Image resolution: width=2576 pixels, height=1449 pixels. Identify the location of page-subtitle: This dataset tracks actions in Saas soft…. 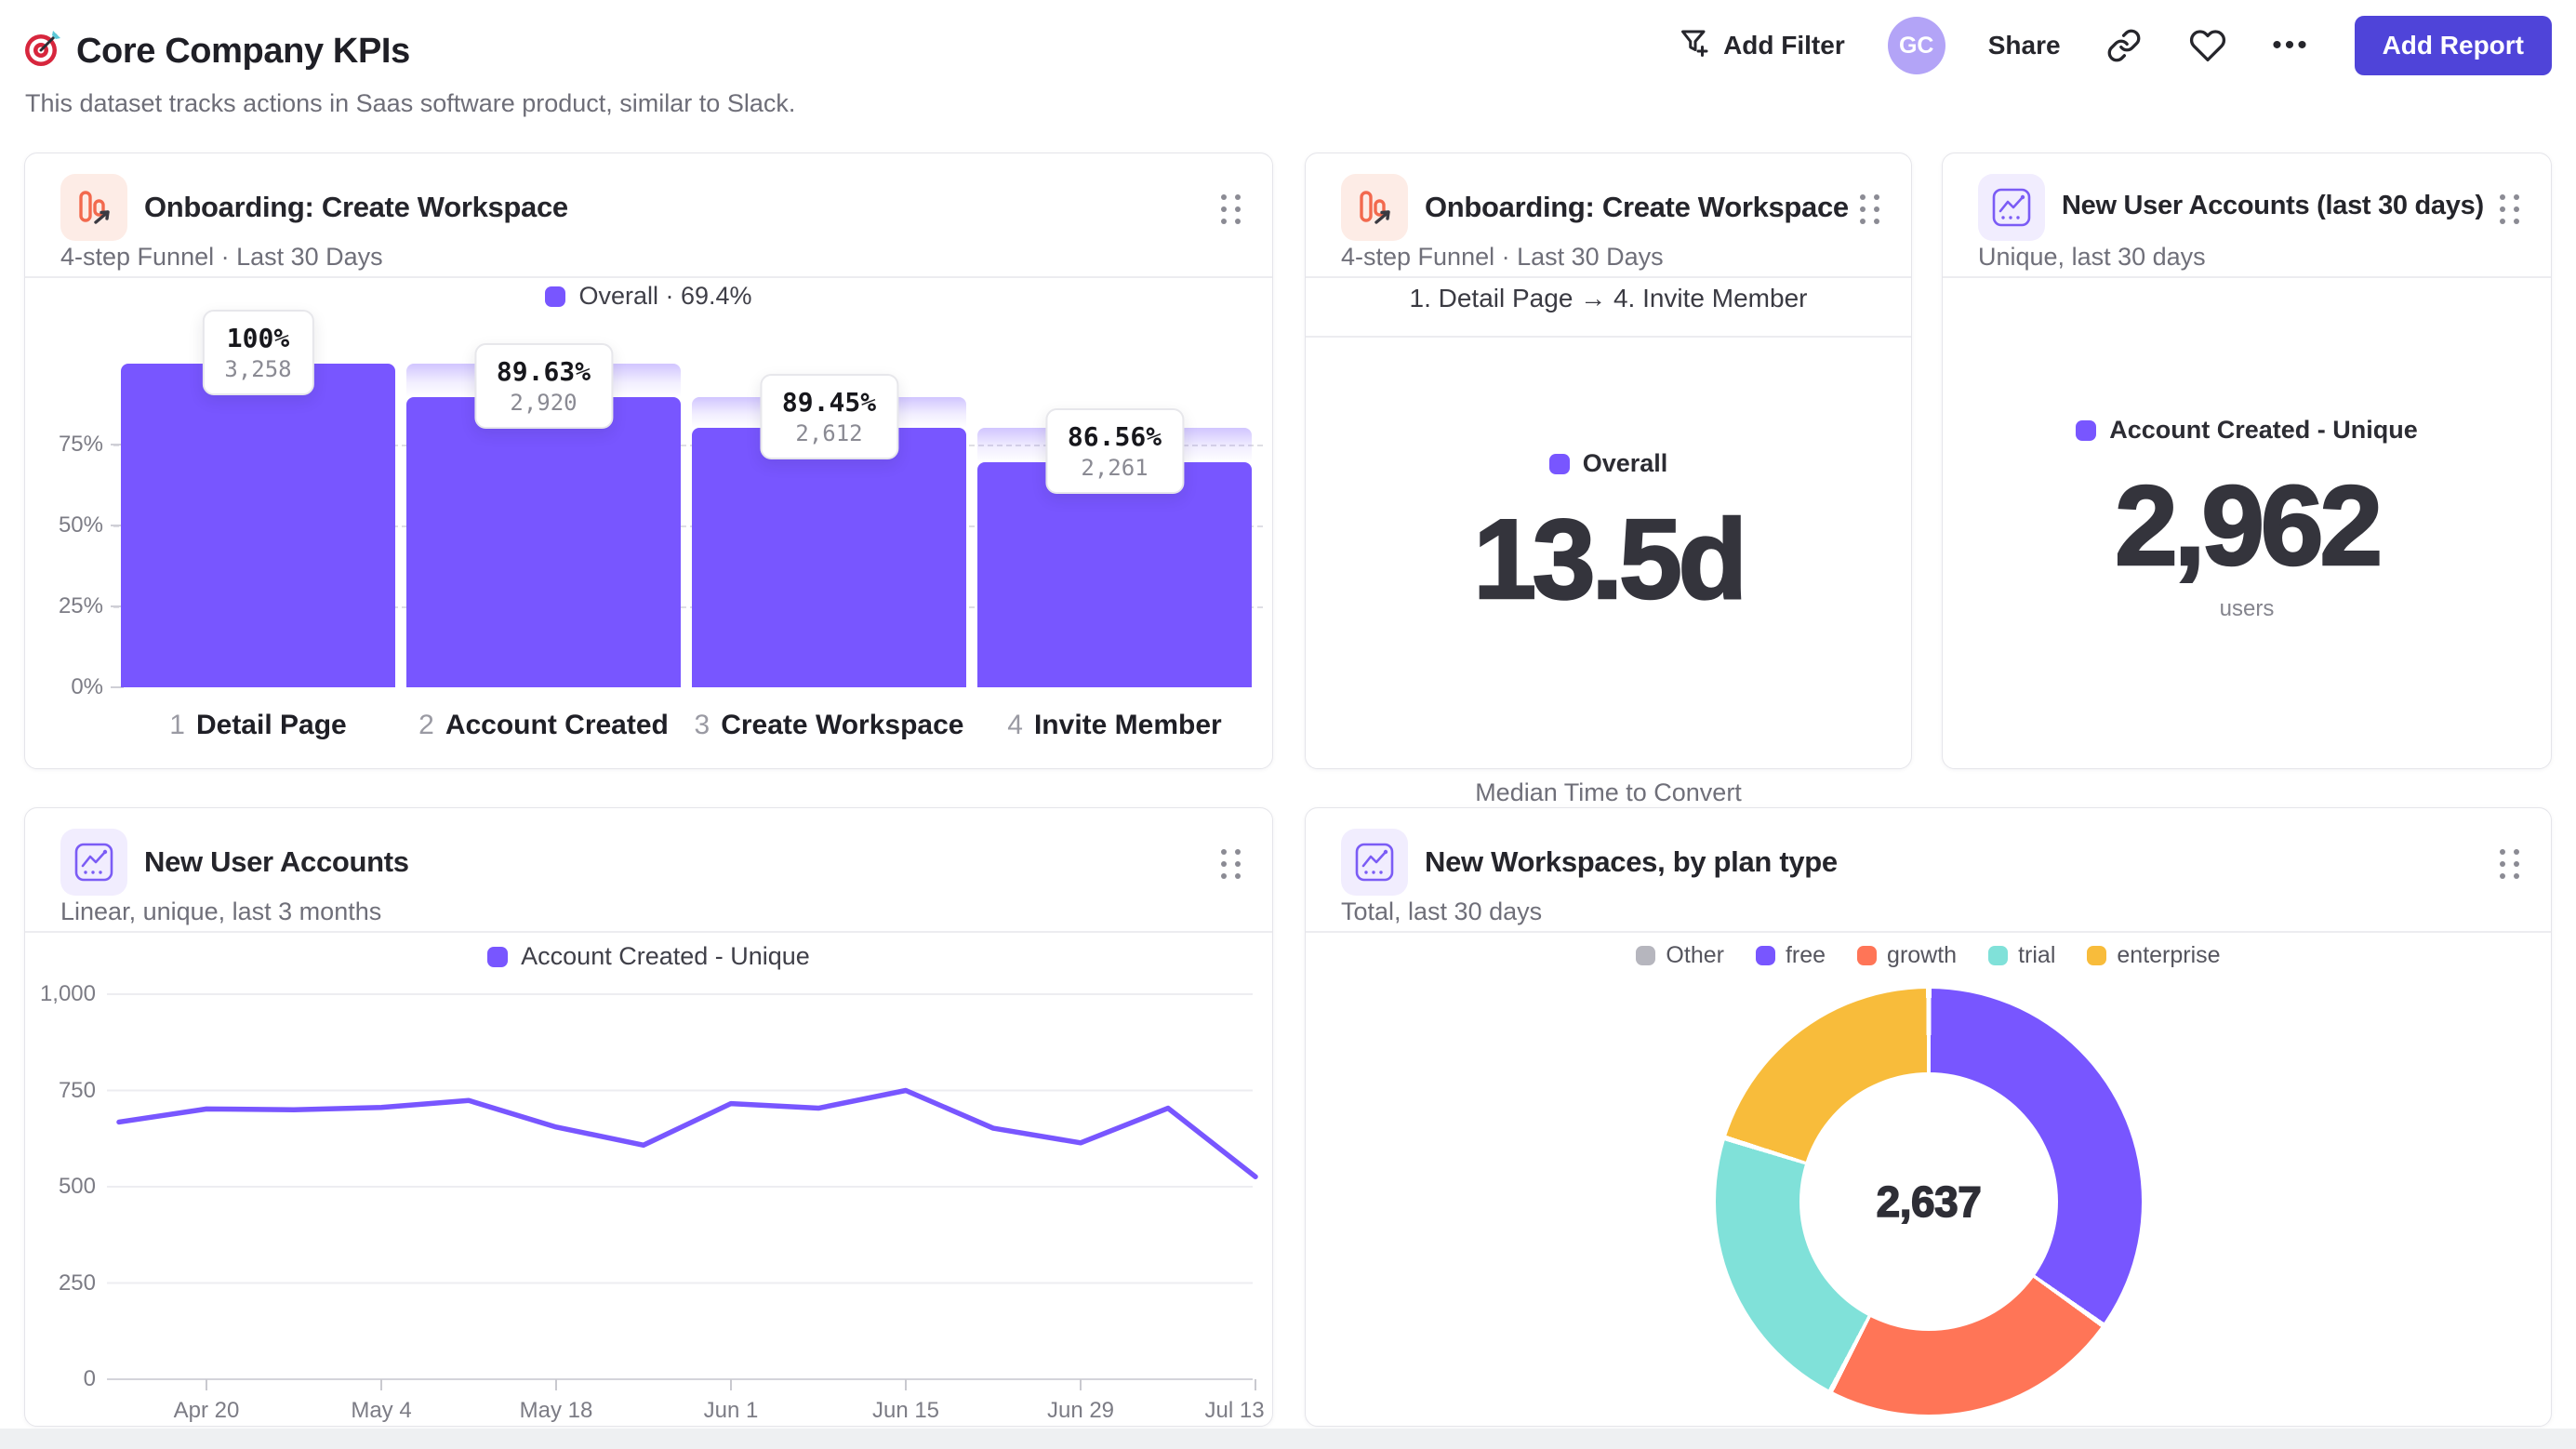
(410, 103).